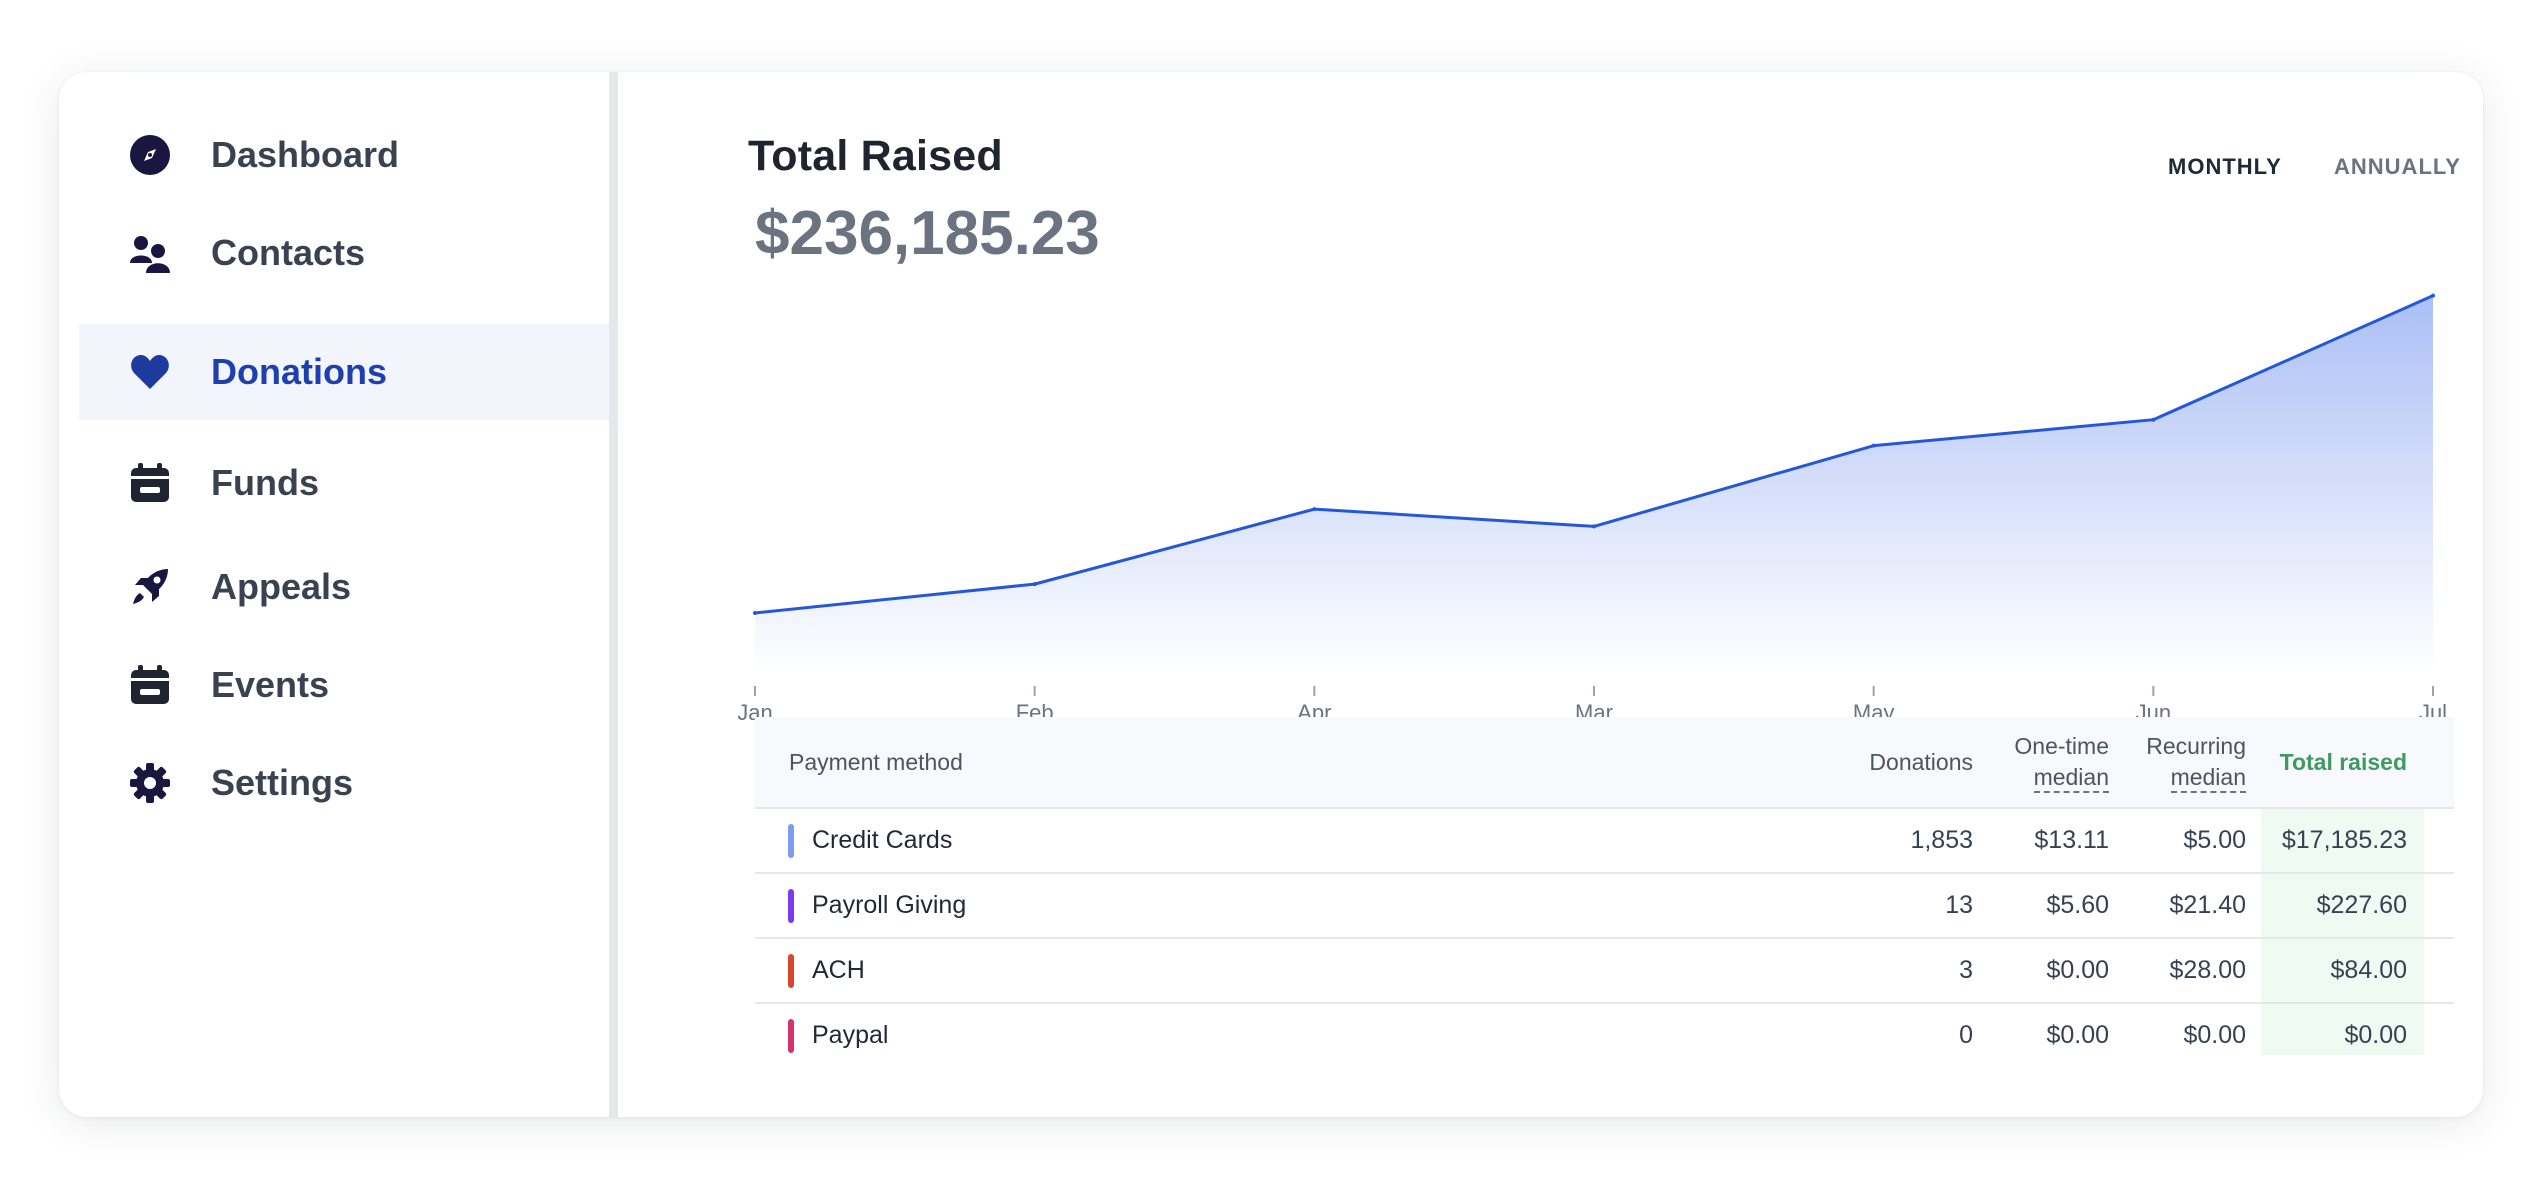 The height and width of the screenshot is (1190, 2543). What do you see at coordinates (838, 970) in the screenshot?
I see `cell-method: ACH` at bounding box center [838, 970].